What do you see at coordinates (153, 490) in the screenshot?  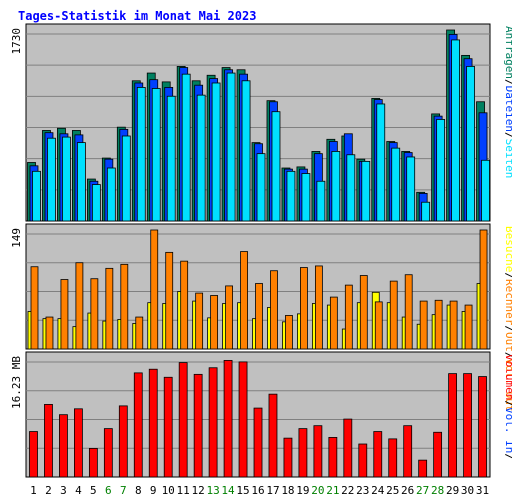 I see `x-tick-label: 9` at bounding box center [153, 490].